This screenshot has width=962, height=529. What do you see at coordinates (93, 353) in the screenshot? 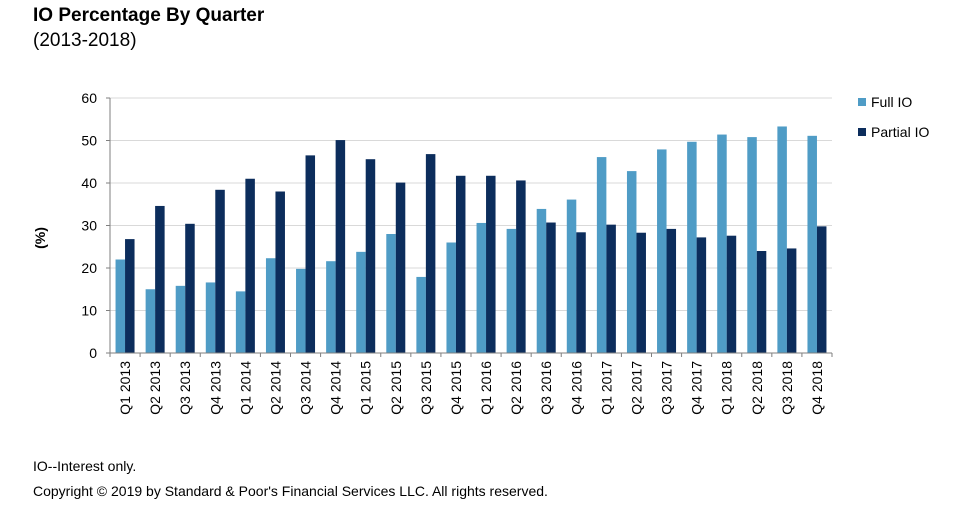
I see `y-tick-label: 0` at bounding box center [93, 353].